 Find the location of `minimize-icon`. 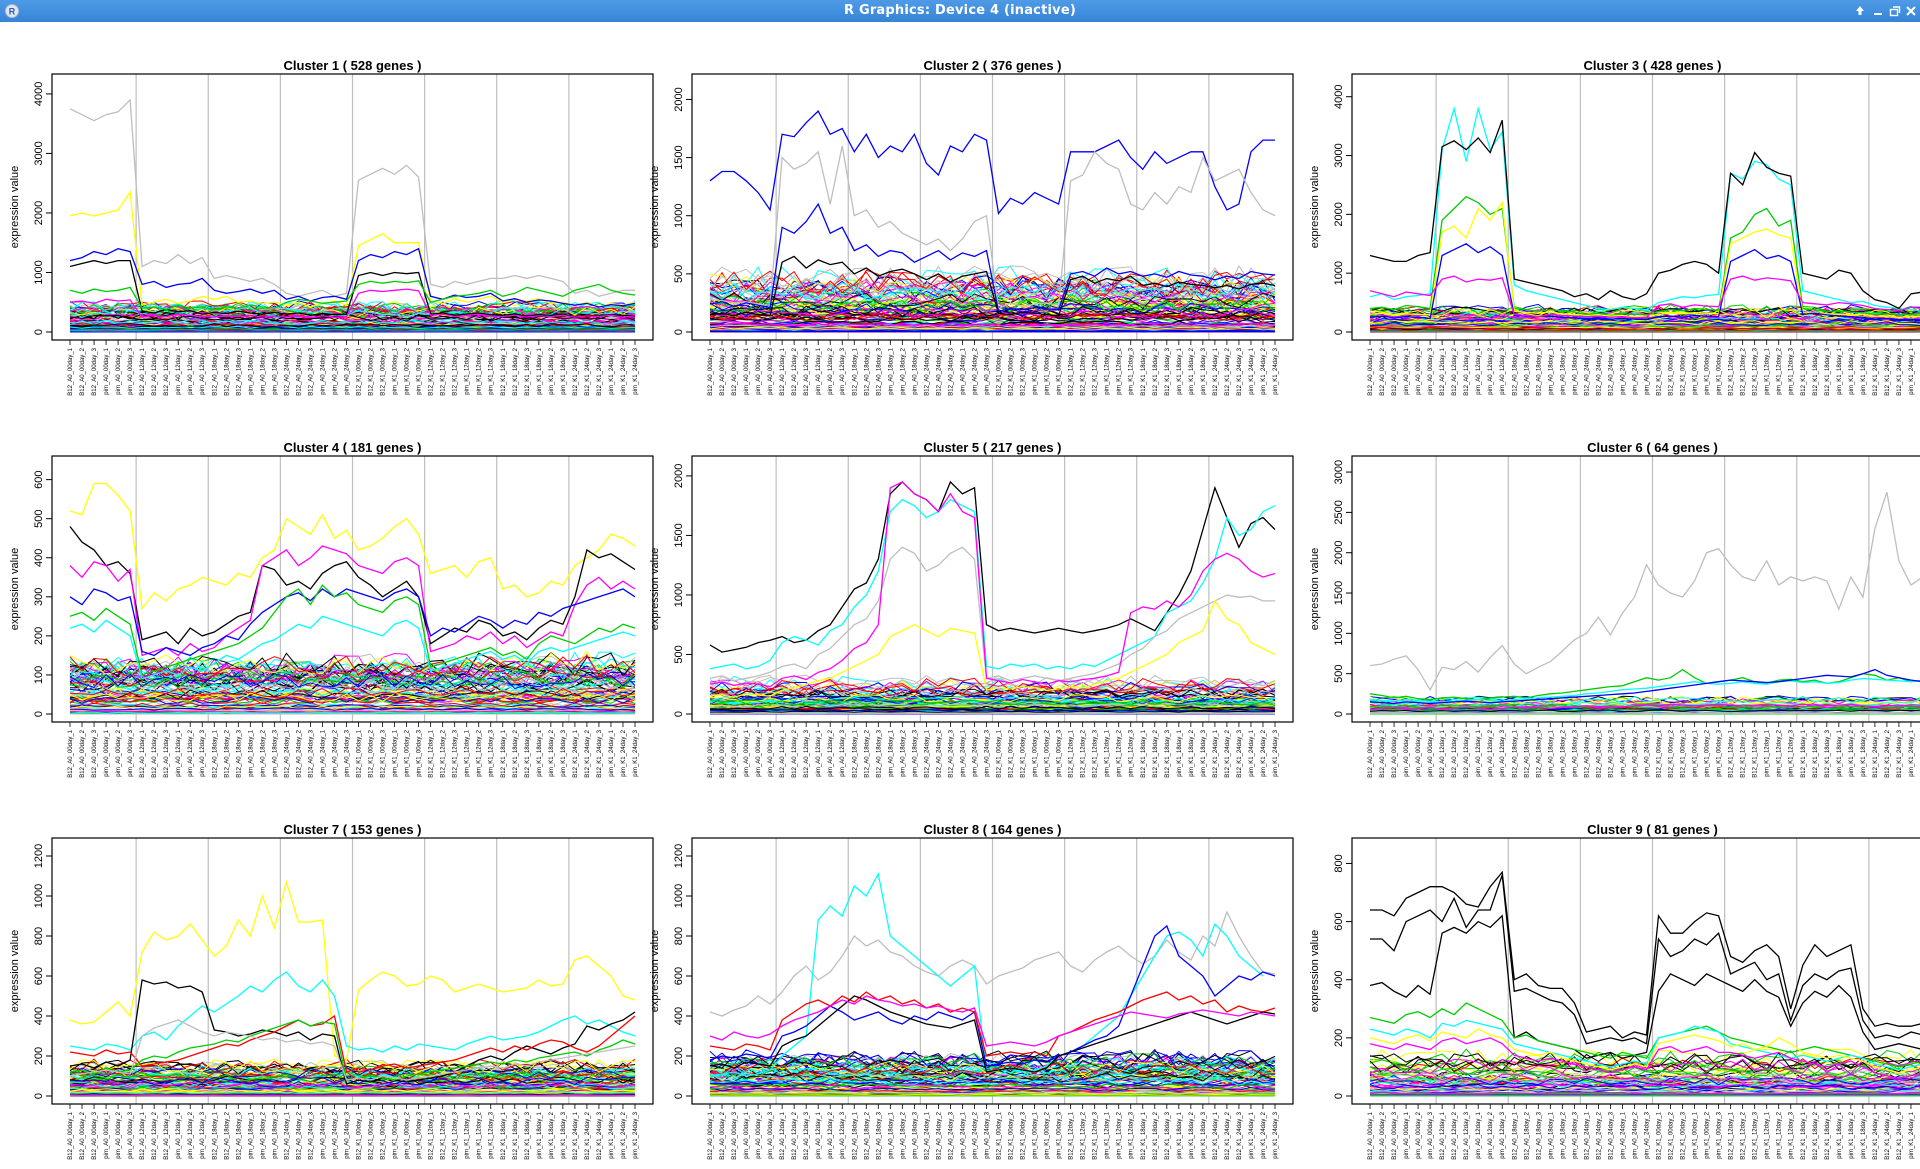

minimize-icon is located at coordinates (1878, 11).